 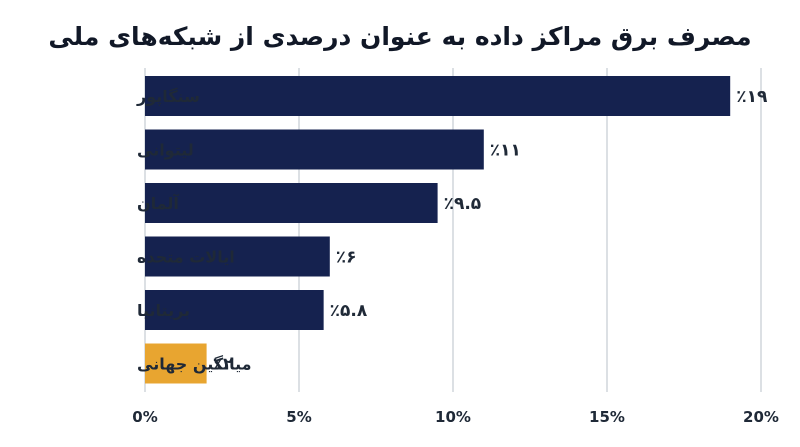 I want to click on value-label: ٪۹.۵, so click(x=463, y=204).